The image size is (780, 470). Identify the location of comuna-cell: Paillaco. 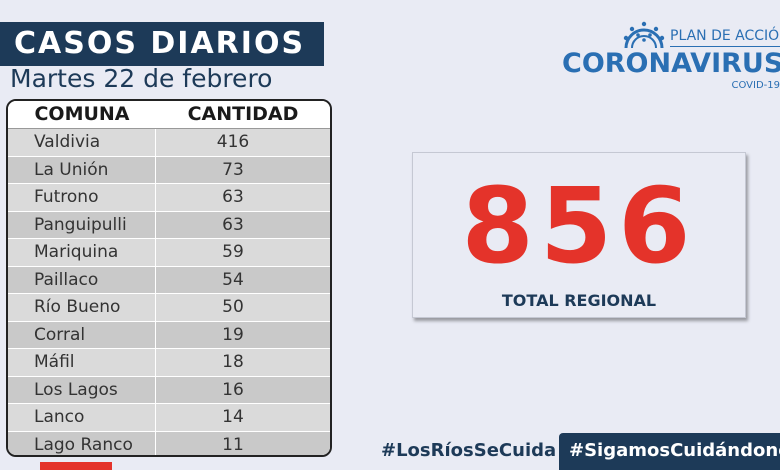
(82, 279).